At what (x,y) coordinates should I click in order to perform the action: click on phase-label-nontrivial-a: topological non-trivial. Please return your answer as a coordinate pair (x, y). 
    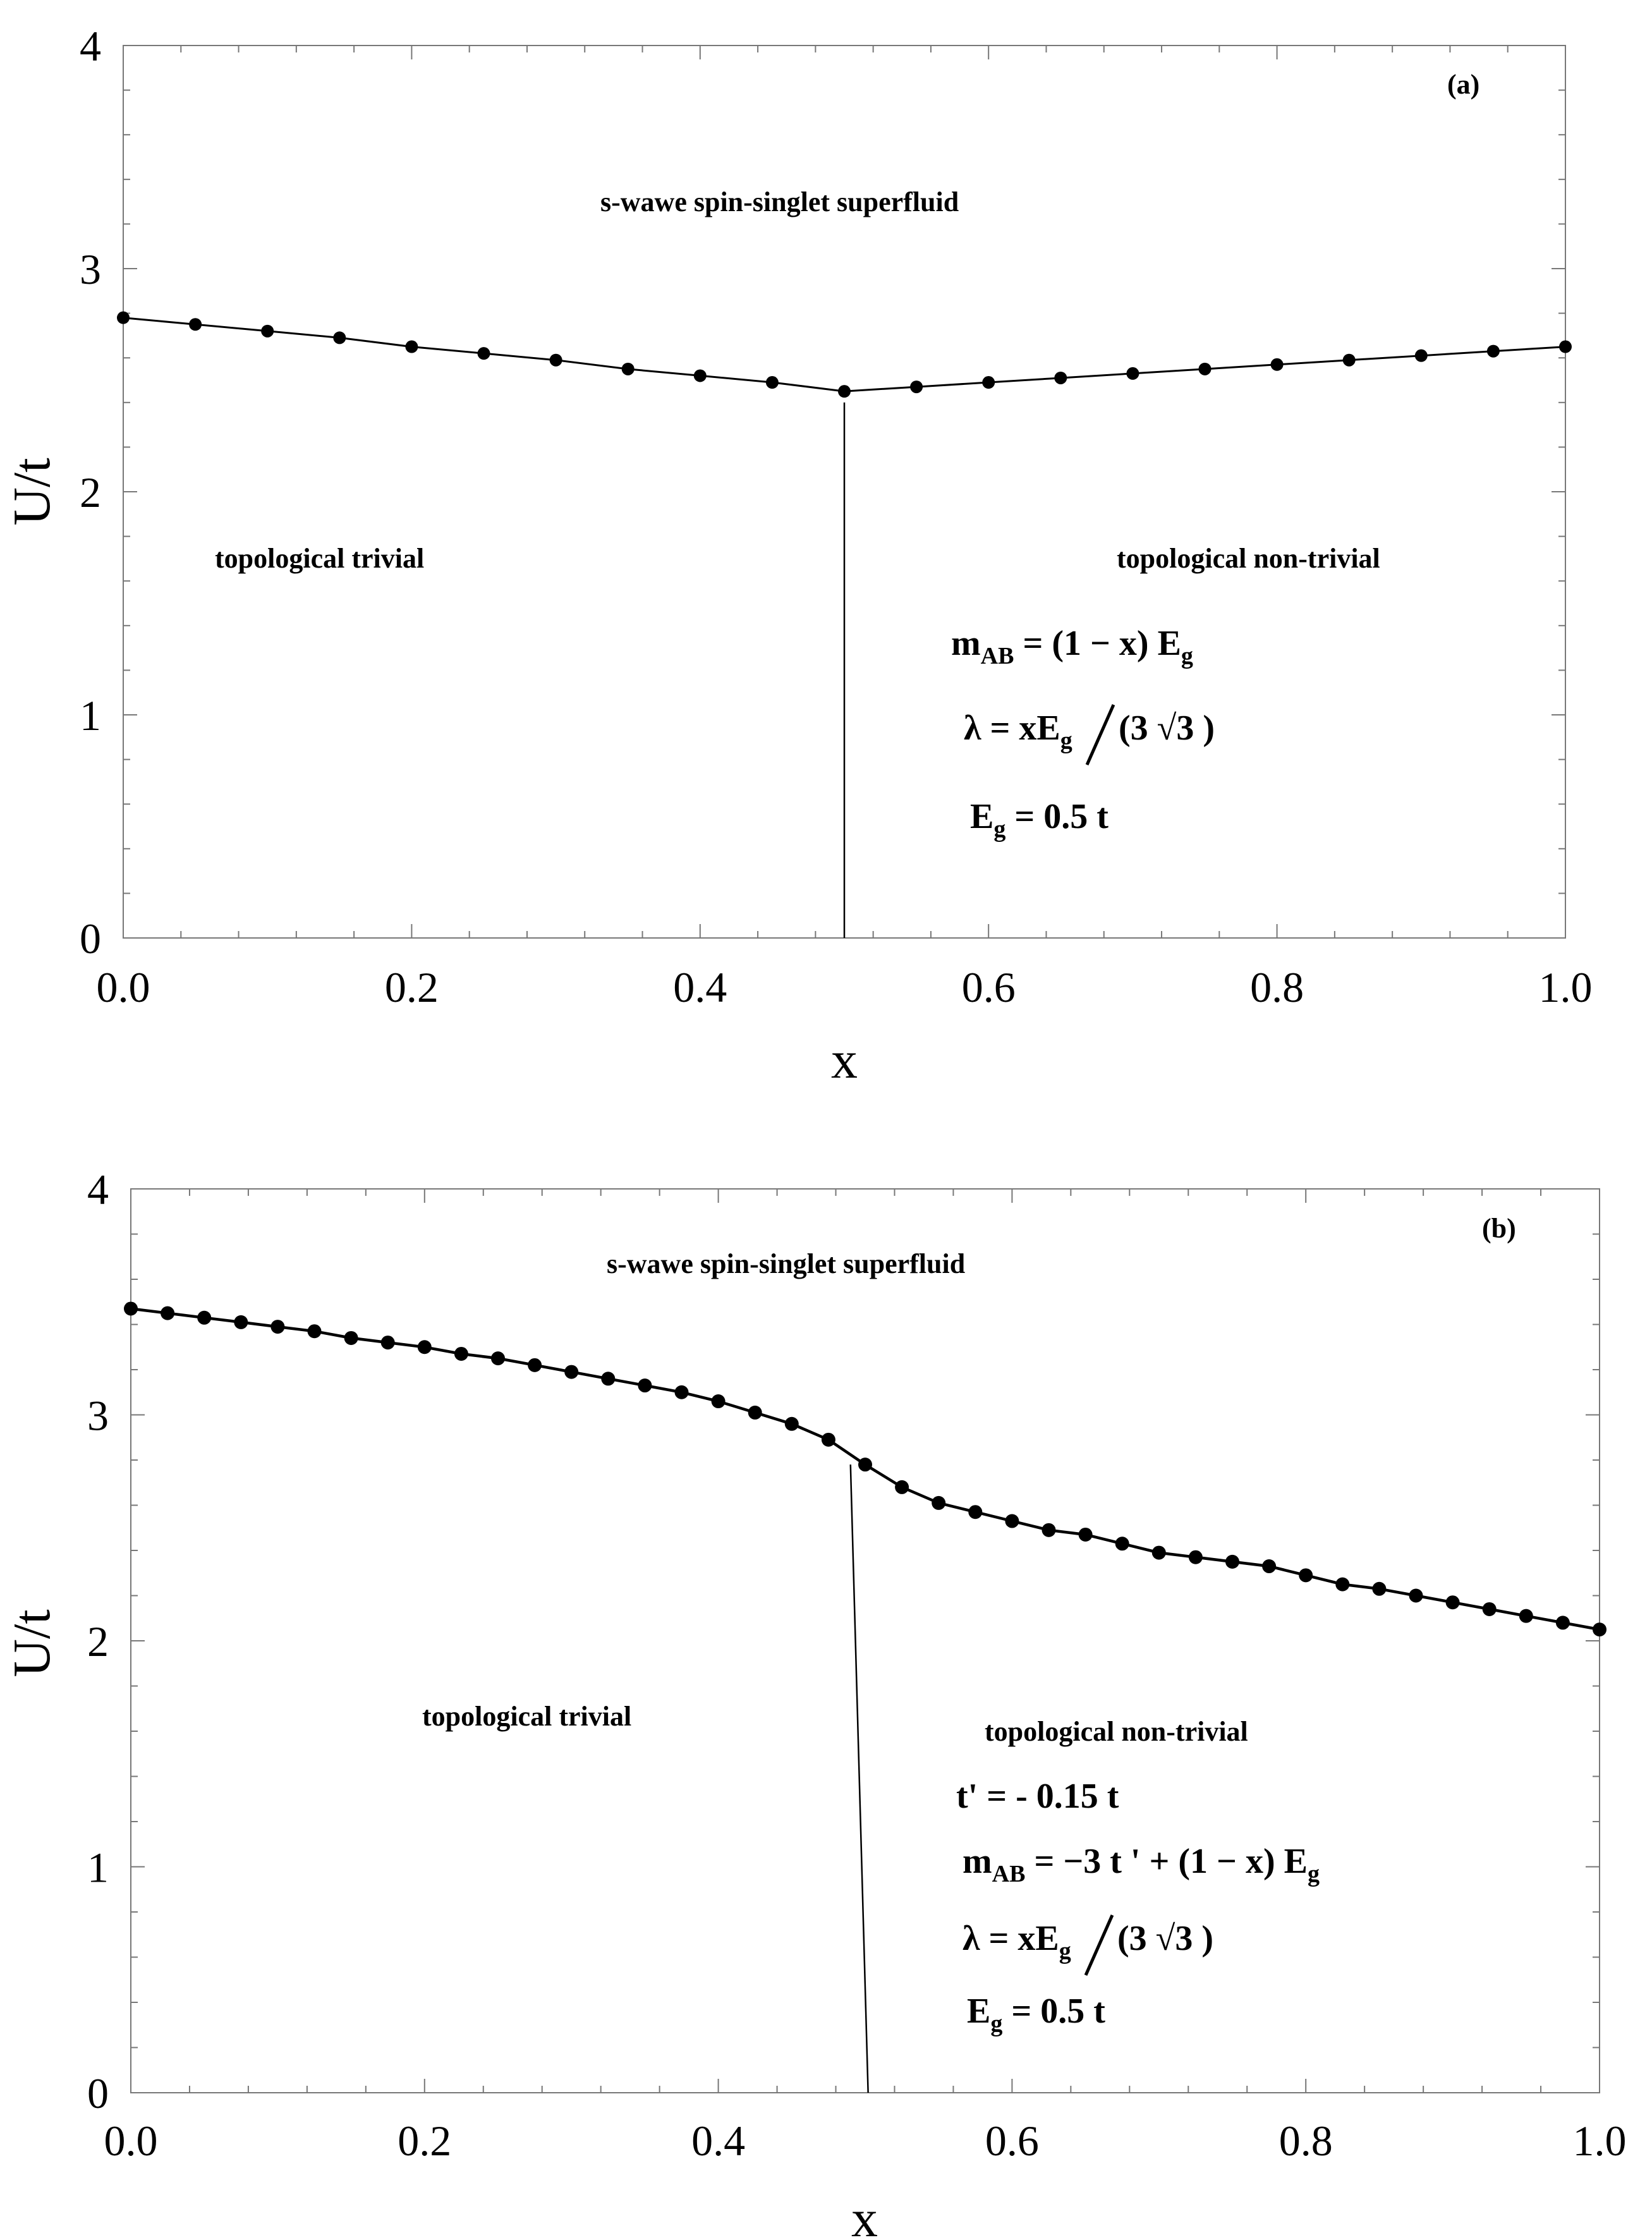
    Looking at the image, I should click on (1248, 558).